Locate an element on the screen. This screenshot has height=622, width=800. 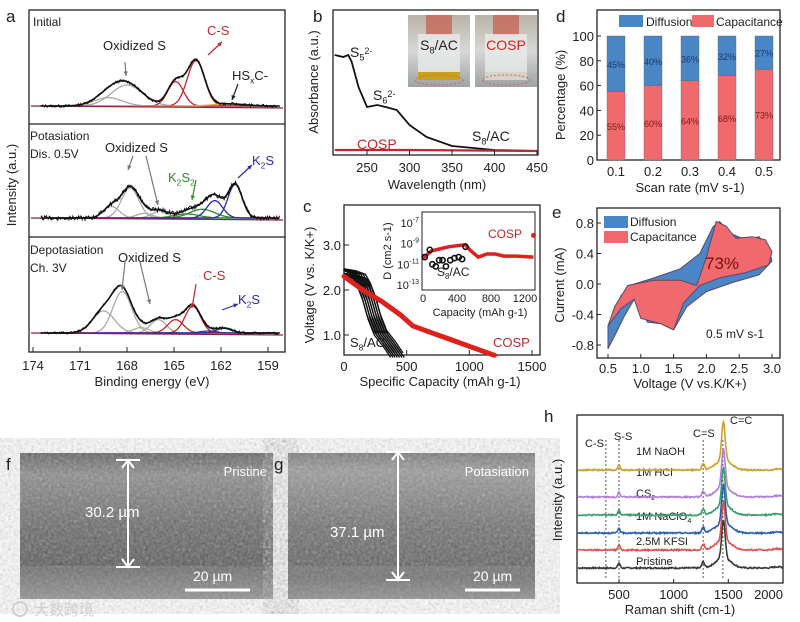
x-tick-label: 250 is located at coordinates (367, 167).